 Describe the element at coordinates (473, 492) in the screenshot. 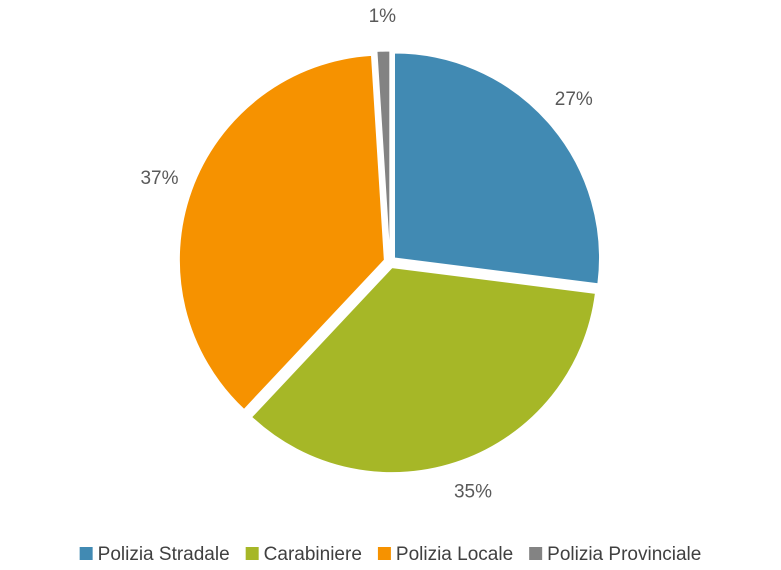

I see `data-label: 35%` at that location.